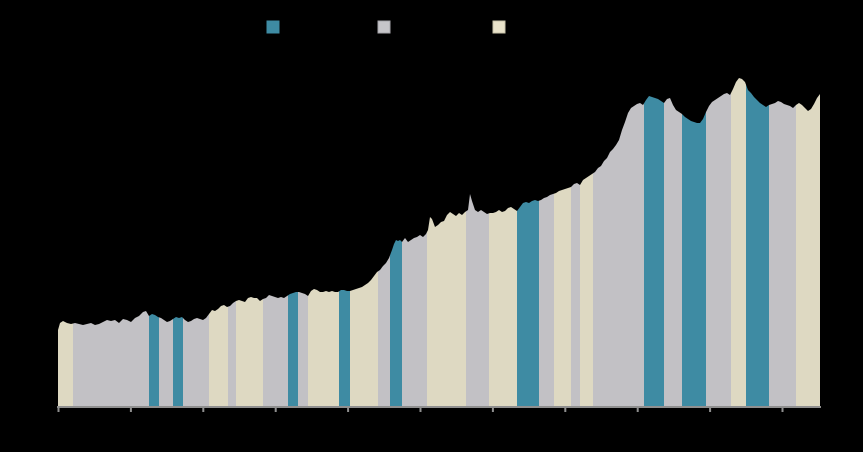 This screenshot has height=452, width=863. Describe the element at coordinates (499, 27) in the screenshot. I see `series-cream-swatch` at that location.